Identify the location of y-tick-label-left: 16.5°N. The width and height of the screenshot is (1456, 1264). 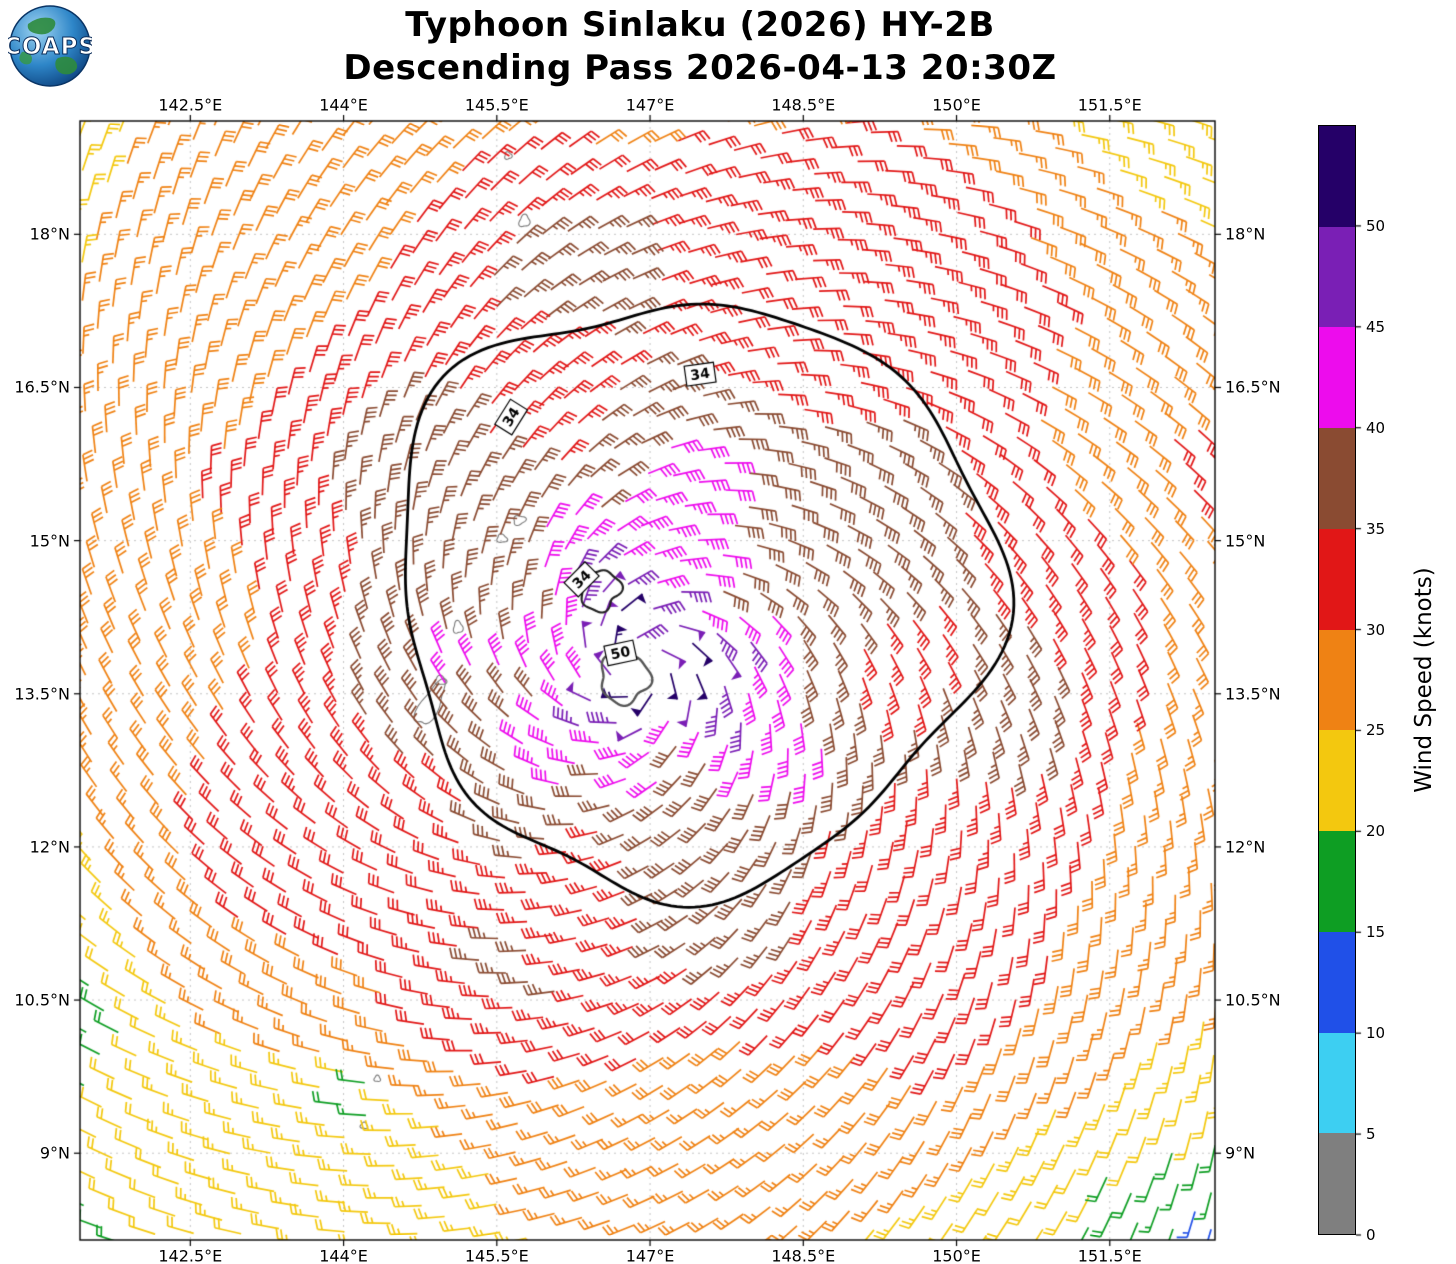
(42, 387).